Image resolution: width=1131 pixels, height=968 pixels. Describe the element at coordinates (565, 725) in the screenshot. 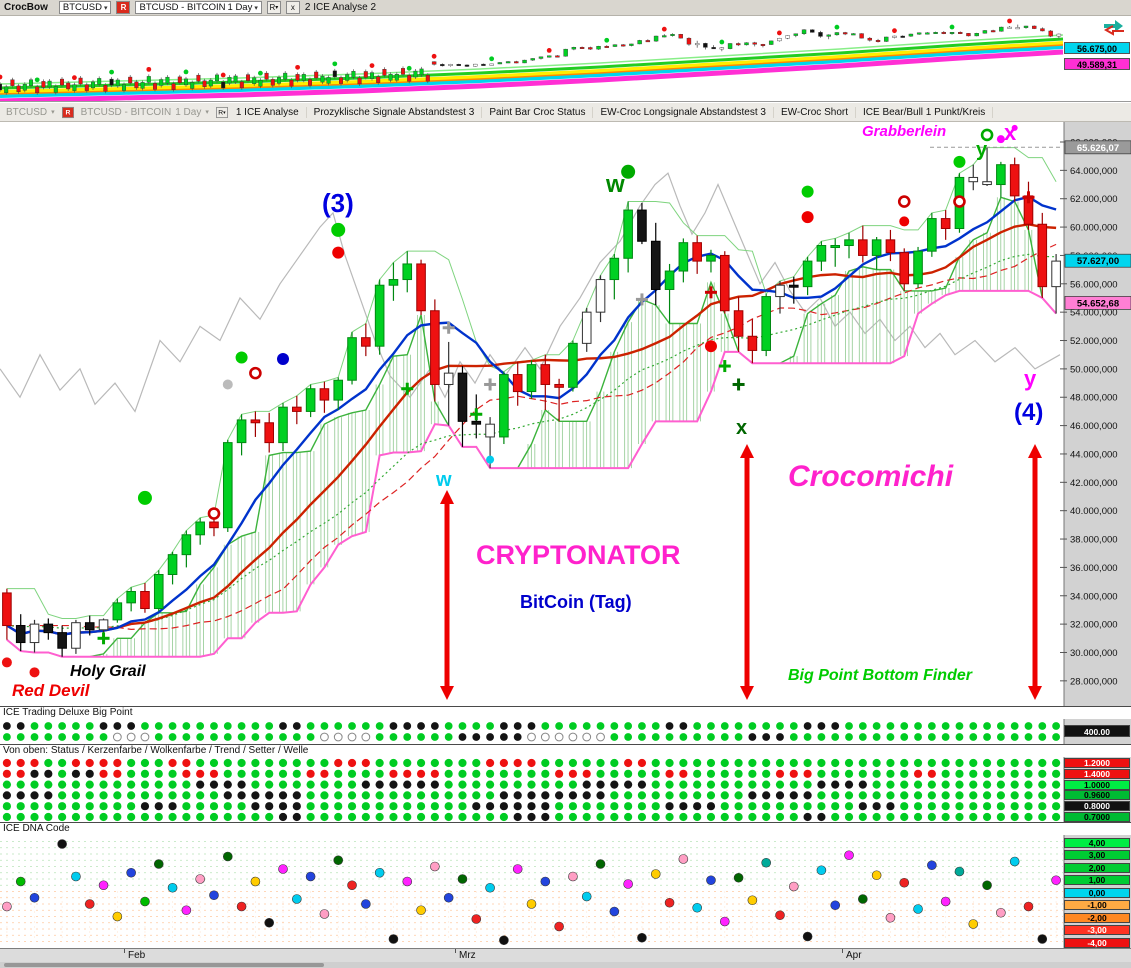

I see `panel-big-point: ICE Trading Deluxe Big Point 400.00` at that location.